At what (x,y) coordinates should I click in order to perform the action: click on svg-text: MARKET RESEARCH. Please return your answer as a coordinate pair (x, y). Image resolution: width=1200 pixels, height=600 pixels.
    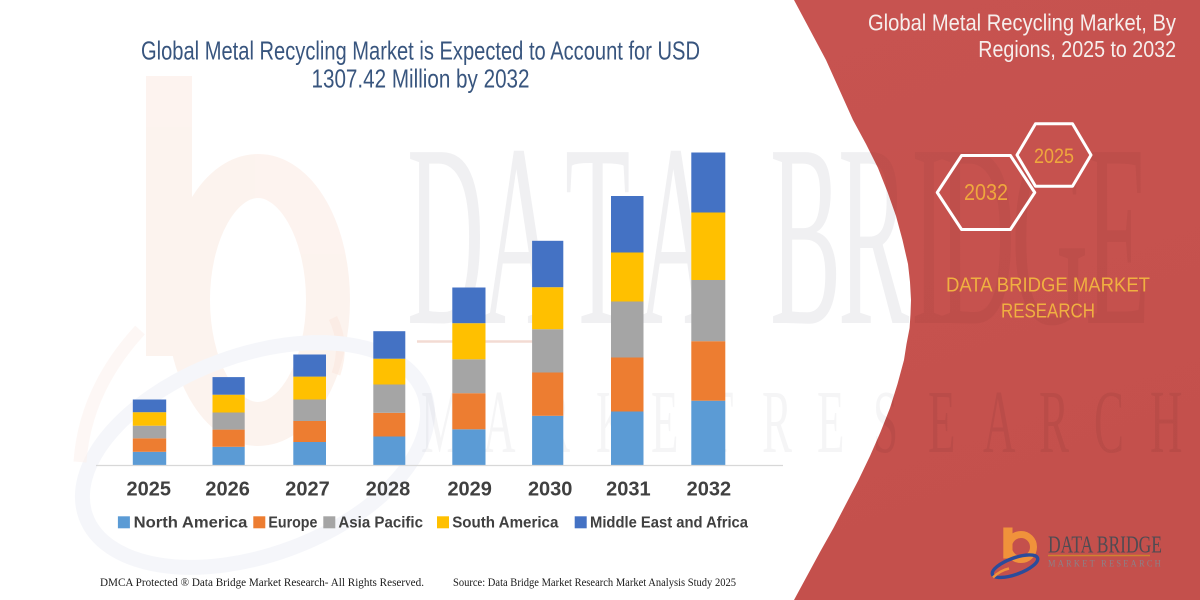
    Looking at the image, I should click on (1105, 564).